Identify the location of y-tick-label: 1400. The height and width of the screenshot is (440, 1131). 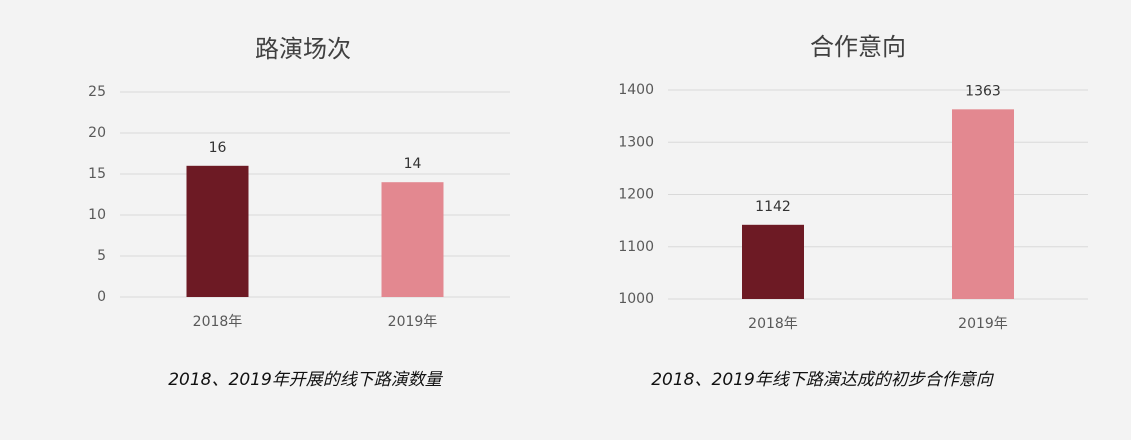
(636, 90).